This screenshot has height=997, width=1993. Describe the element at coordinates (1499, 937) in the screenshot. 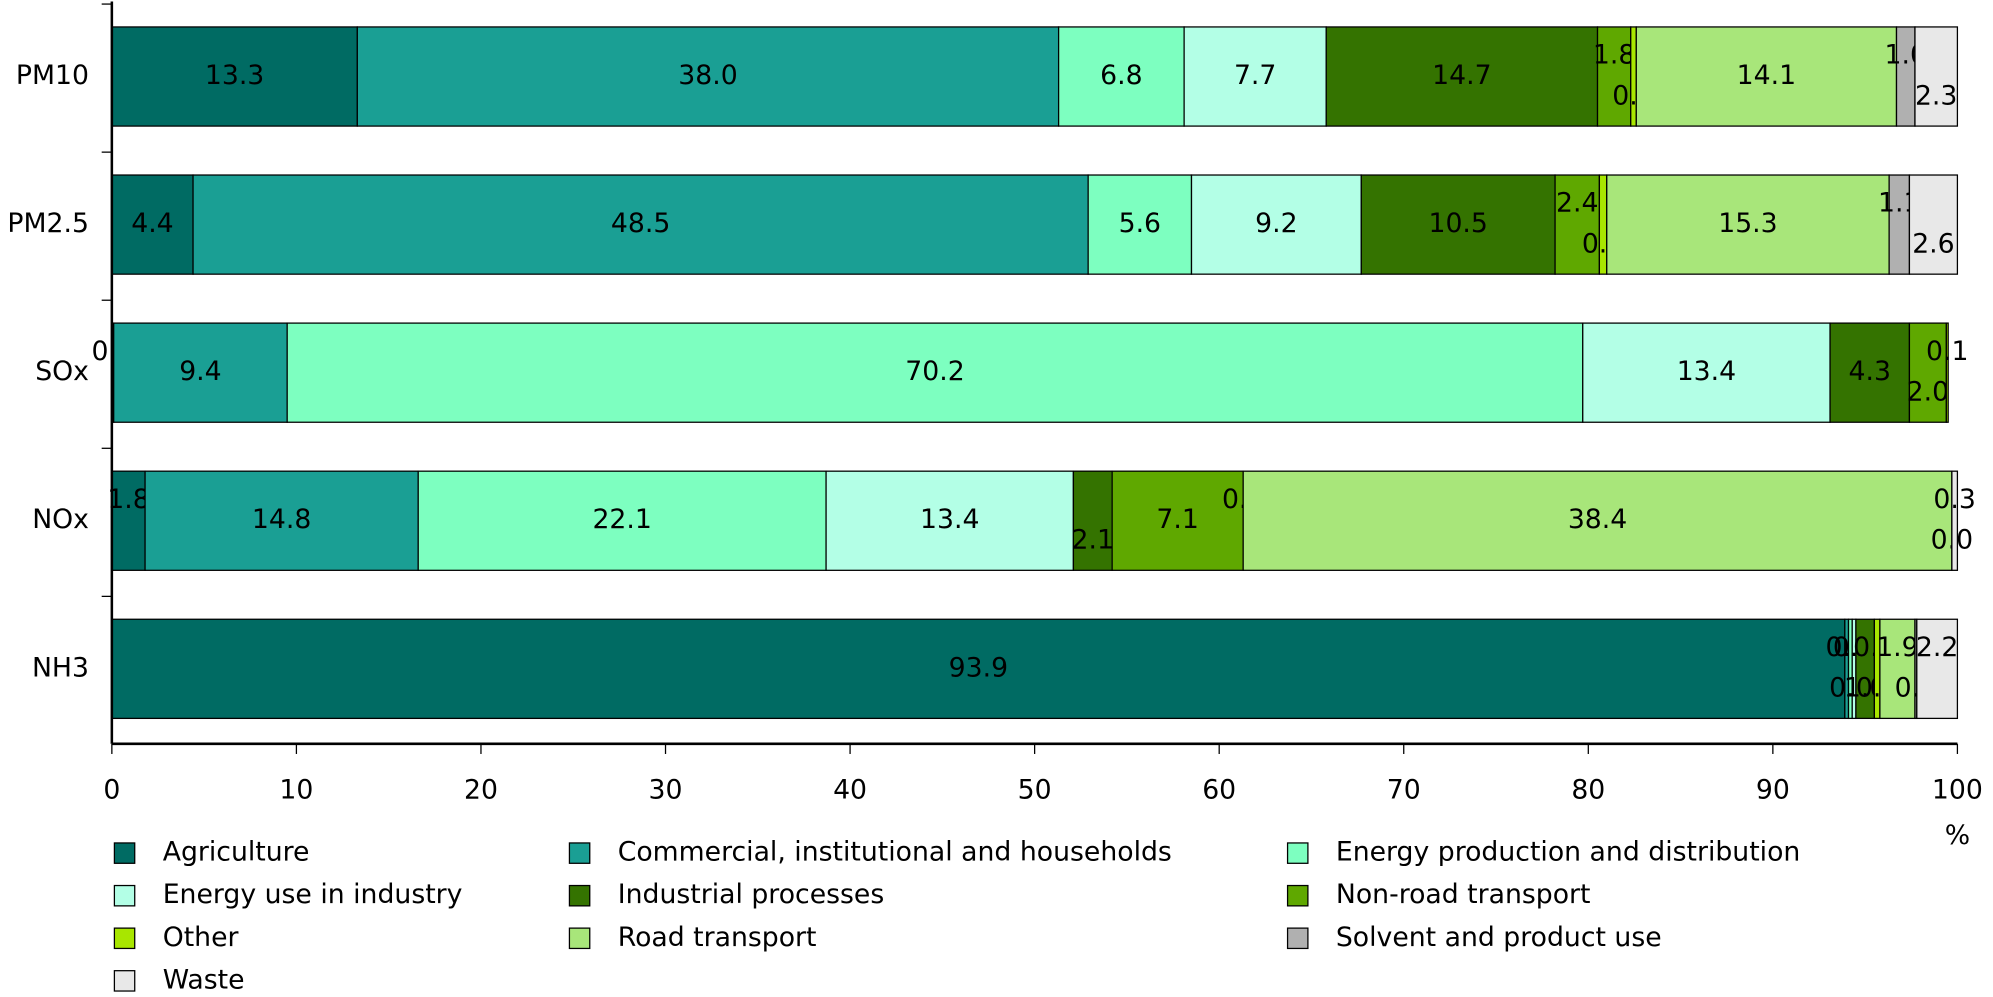

I see `legend-label: Solvent and product use` at that location.